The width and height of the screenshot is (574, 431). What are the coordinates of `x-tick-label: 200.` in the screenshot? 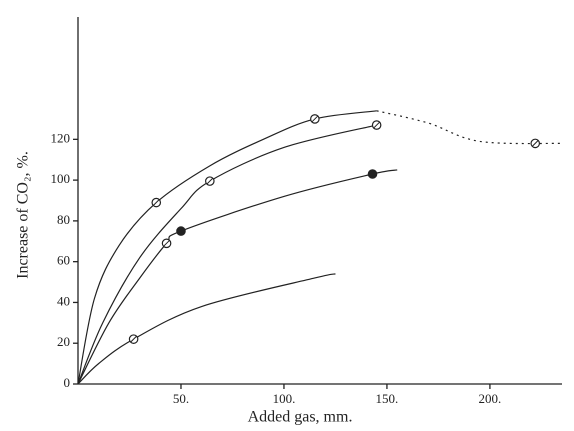 It's located at (490, 398).